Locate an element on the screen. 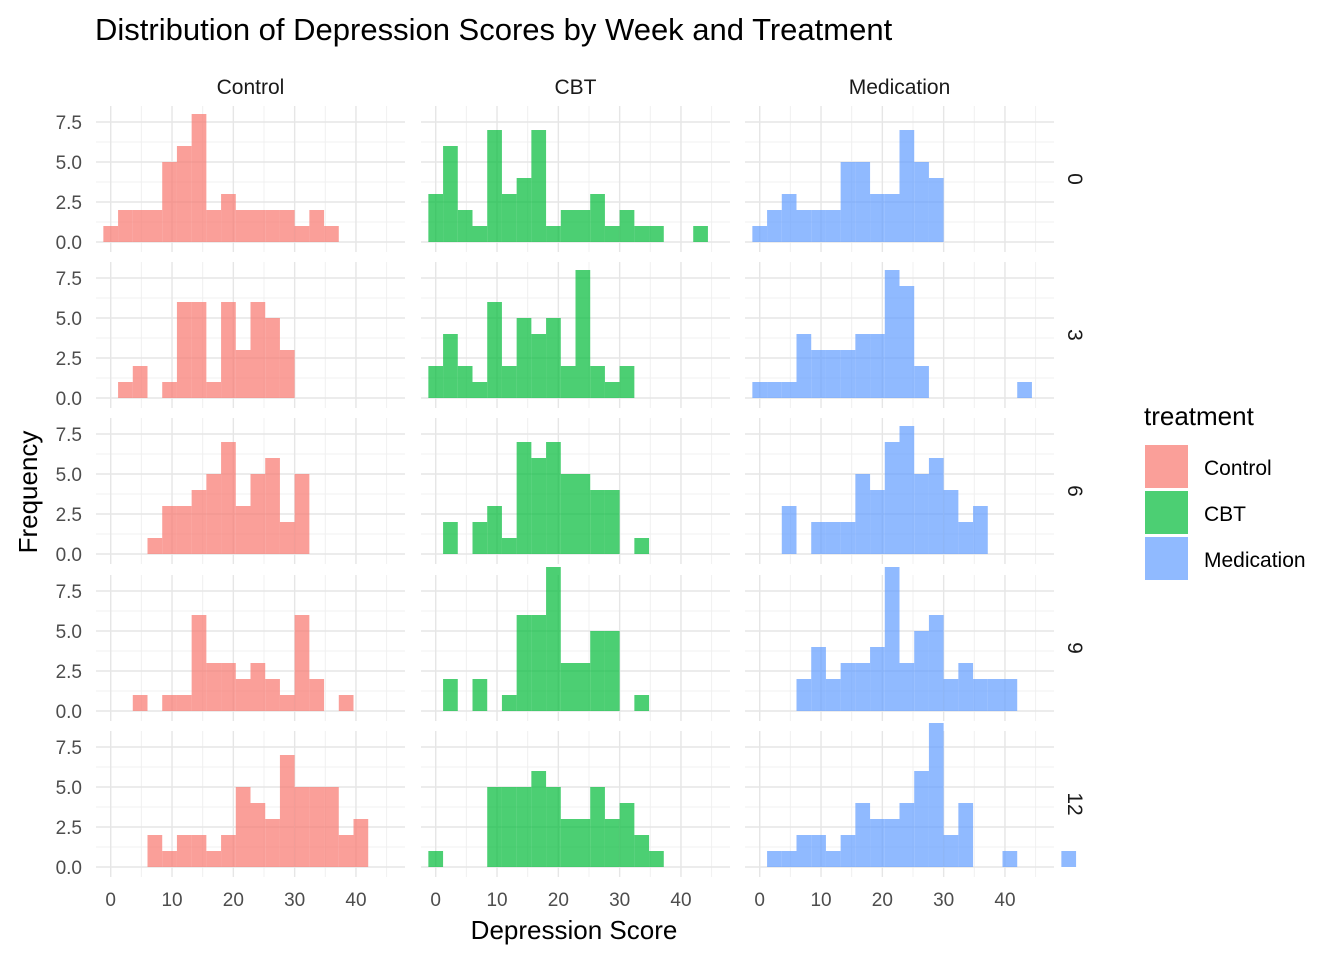 Image resolution: width=1344 pixels, height=960 pixels. facet-panel-control-week-9: 0.0 2.5 5.0 7.5 is located at coordinates (230, 649).